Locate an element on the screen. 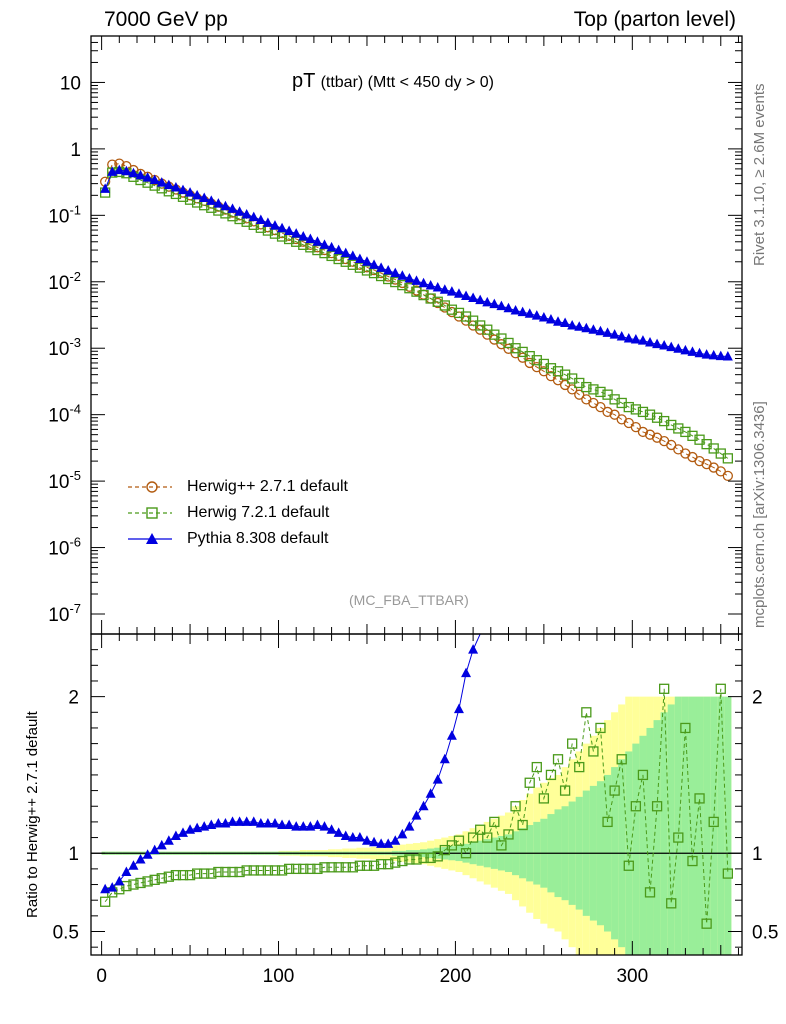 This screenshot has height=1024, width=786. ratio-ytick-label-right: 1 is located at coordinates (757, 854).